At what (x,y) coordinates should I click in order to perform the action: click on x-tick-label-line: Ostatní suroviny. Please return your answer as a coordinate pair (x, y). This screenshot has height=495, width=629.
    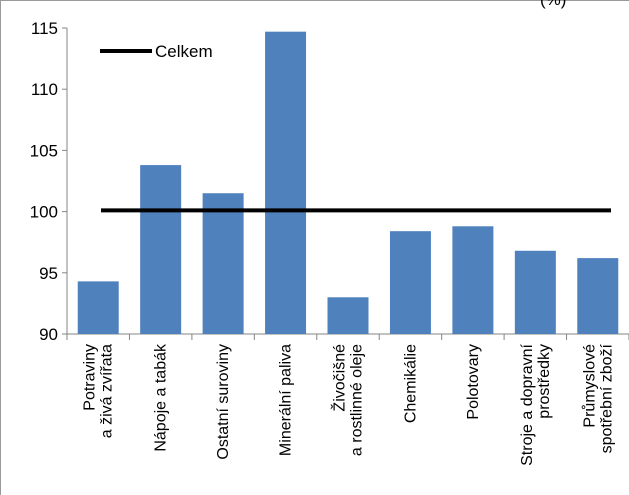
    Looking at the image, I should click on (223, 402).